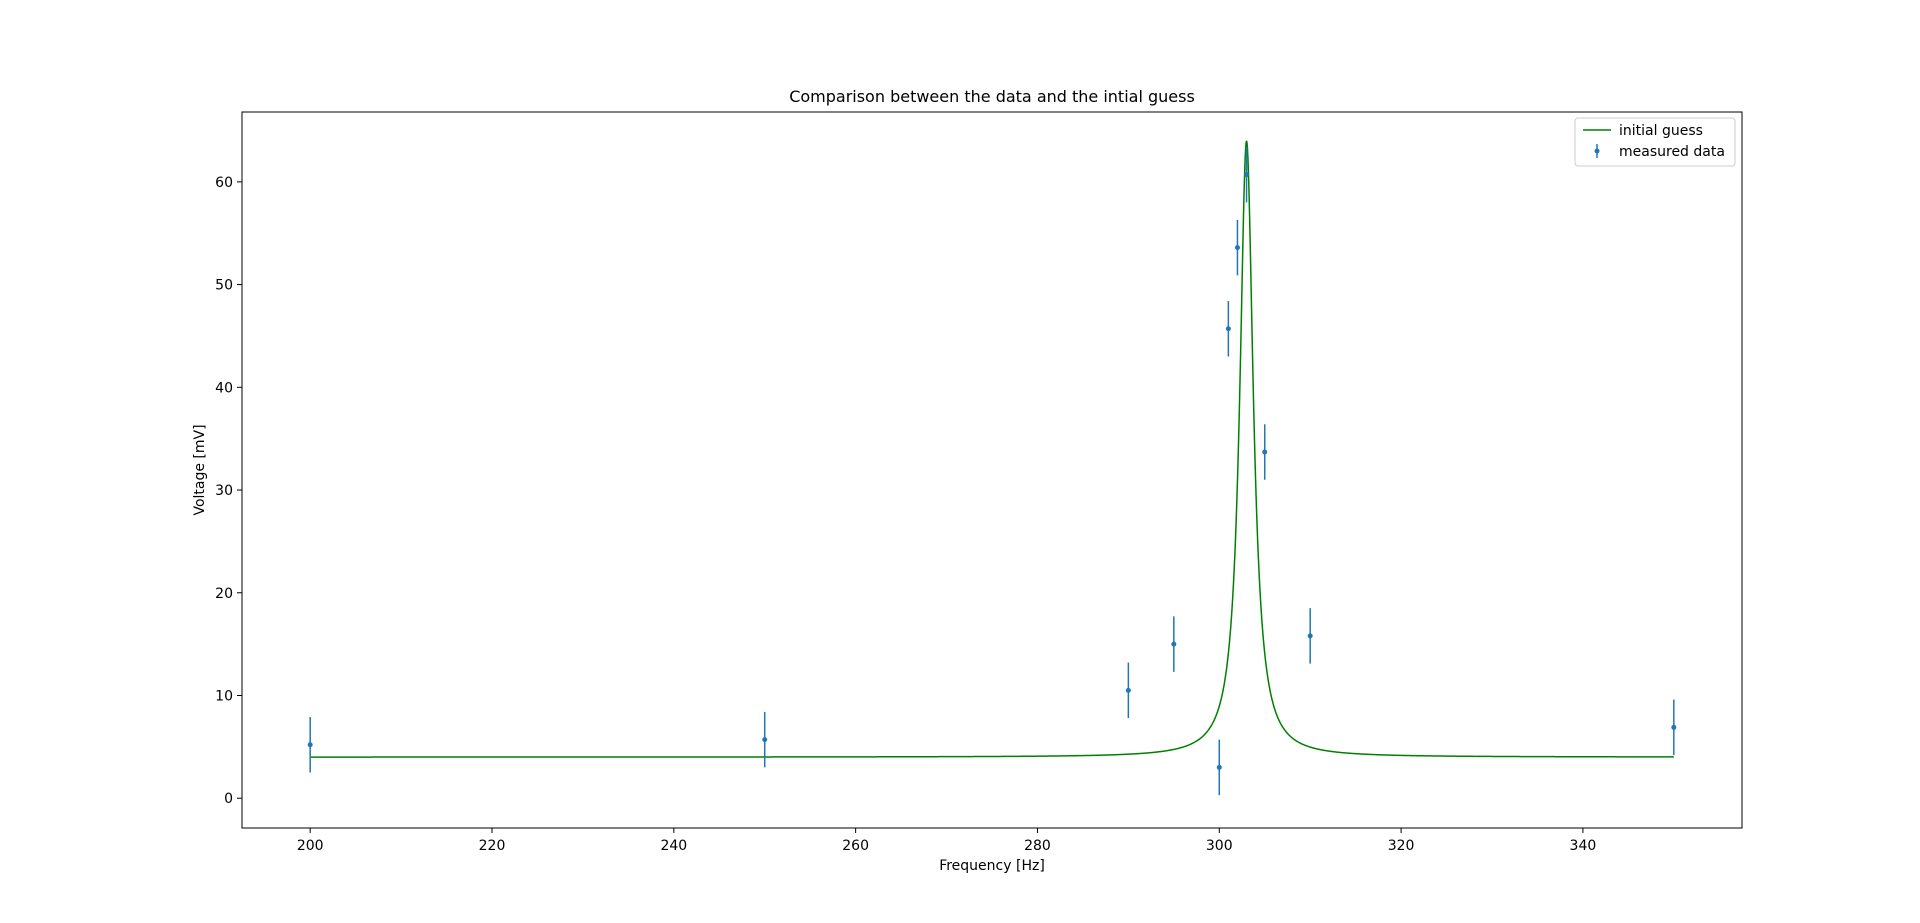  I want to click on y-axis-label: Voltage [mV], so click(200, 469).